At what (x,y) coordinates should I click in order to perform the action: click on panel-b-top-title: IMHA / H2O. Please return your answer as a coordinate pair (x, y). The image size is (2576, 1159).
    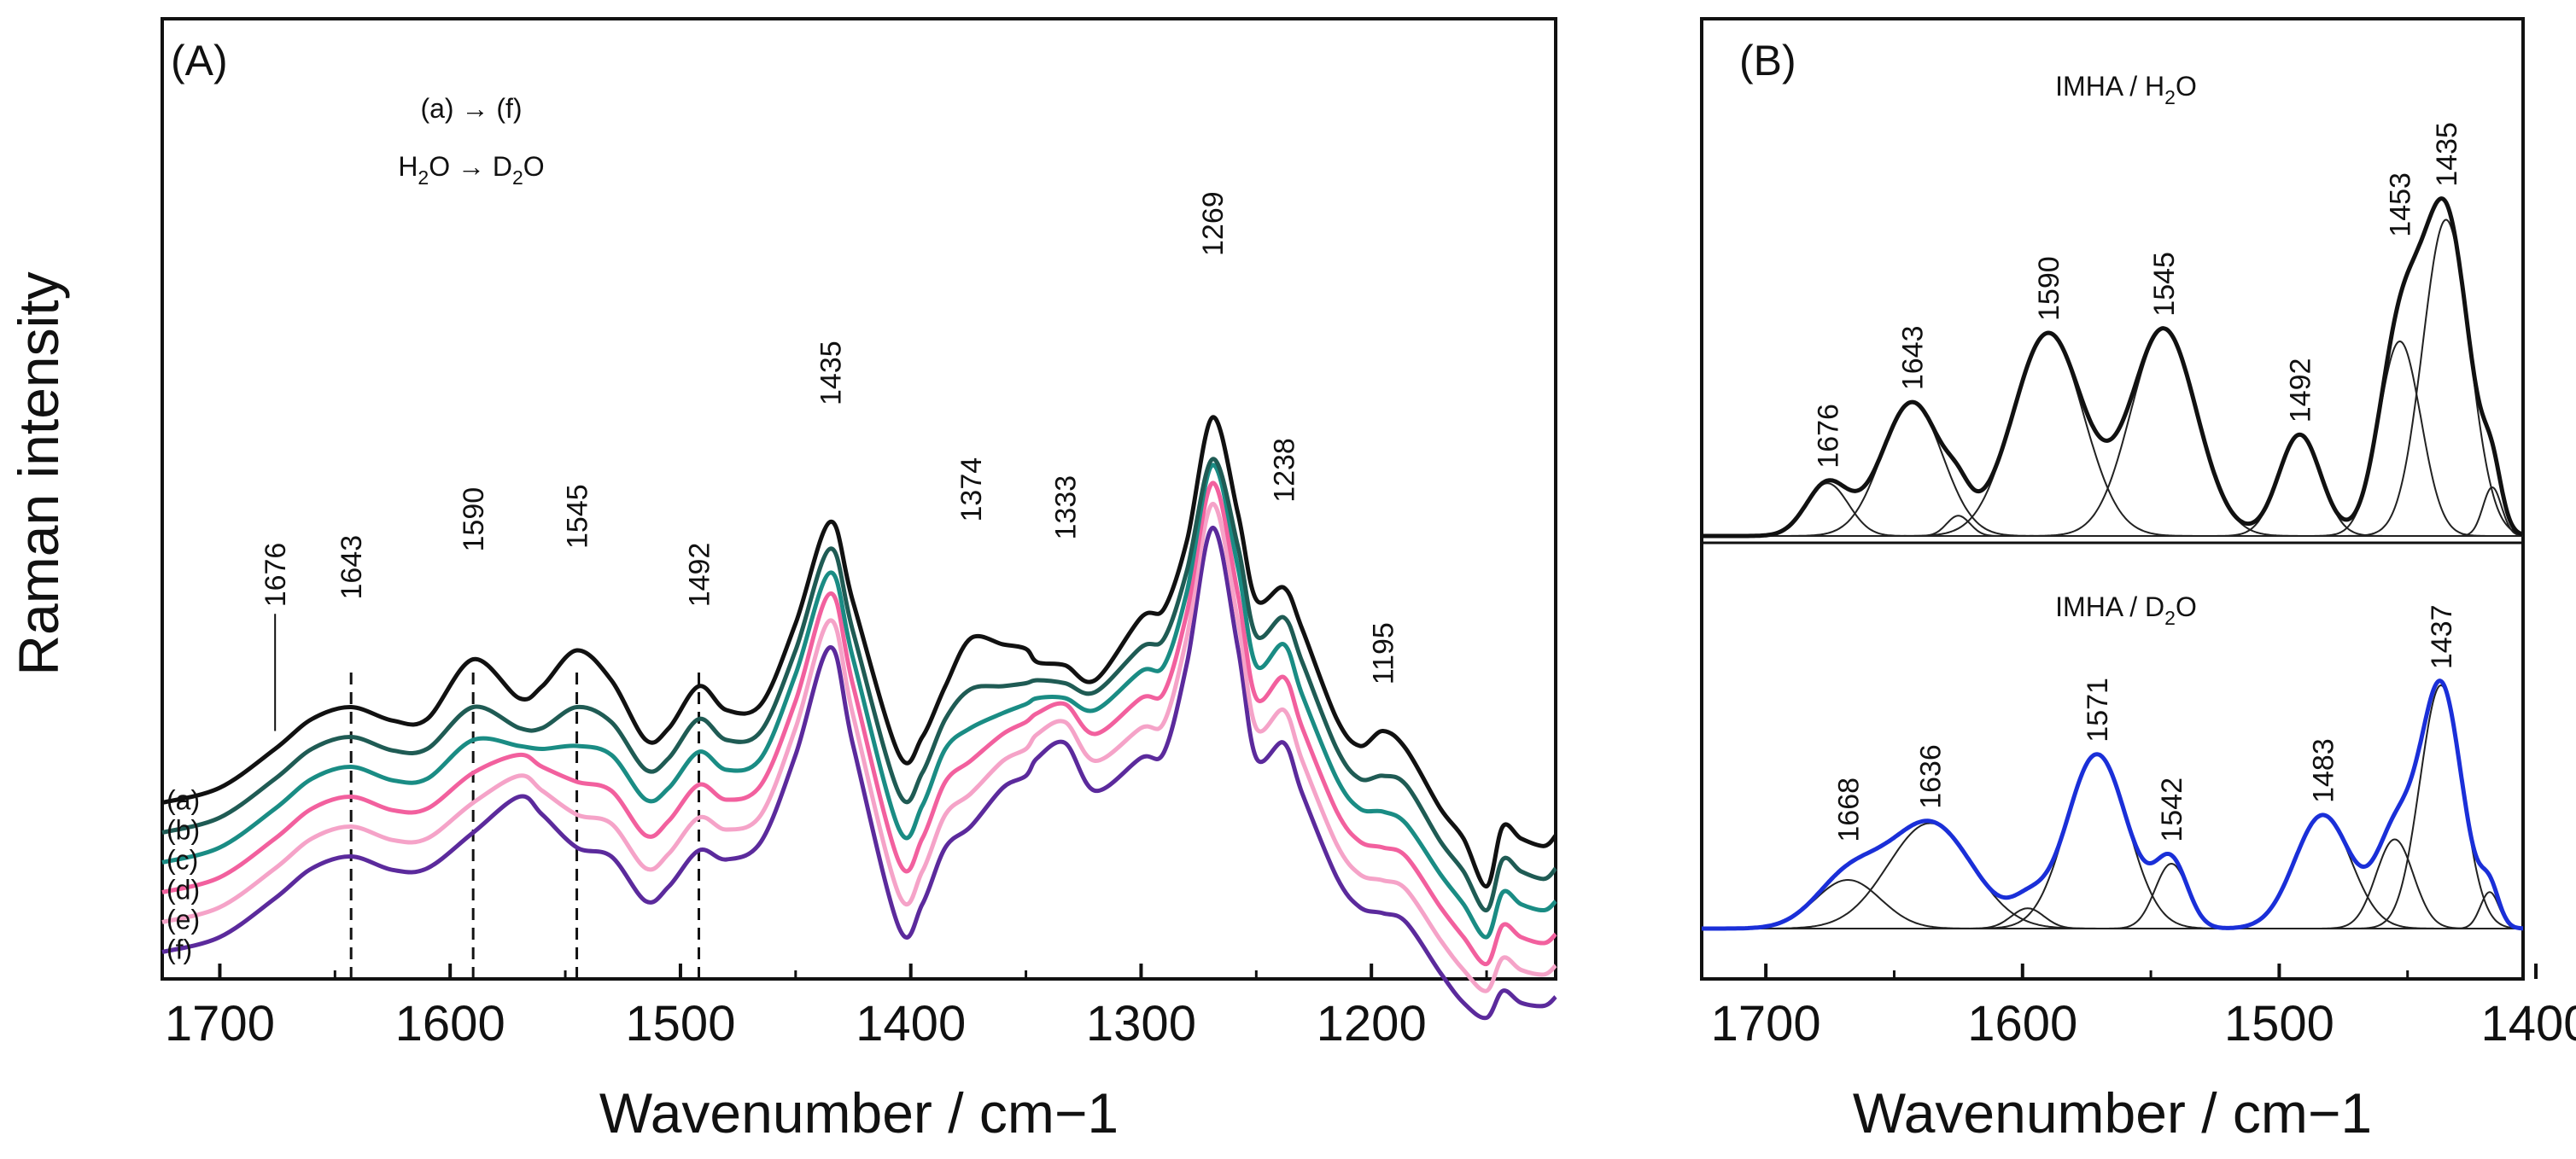
    Looking at the image, I should click on (2126, 89).